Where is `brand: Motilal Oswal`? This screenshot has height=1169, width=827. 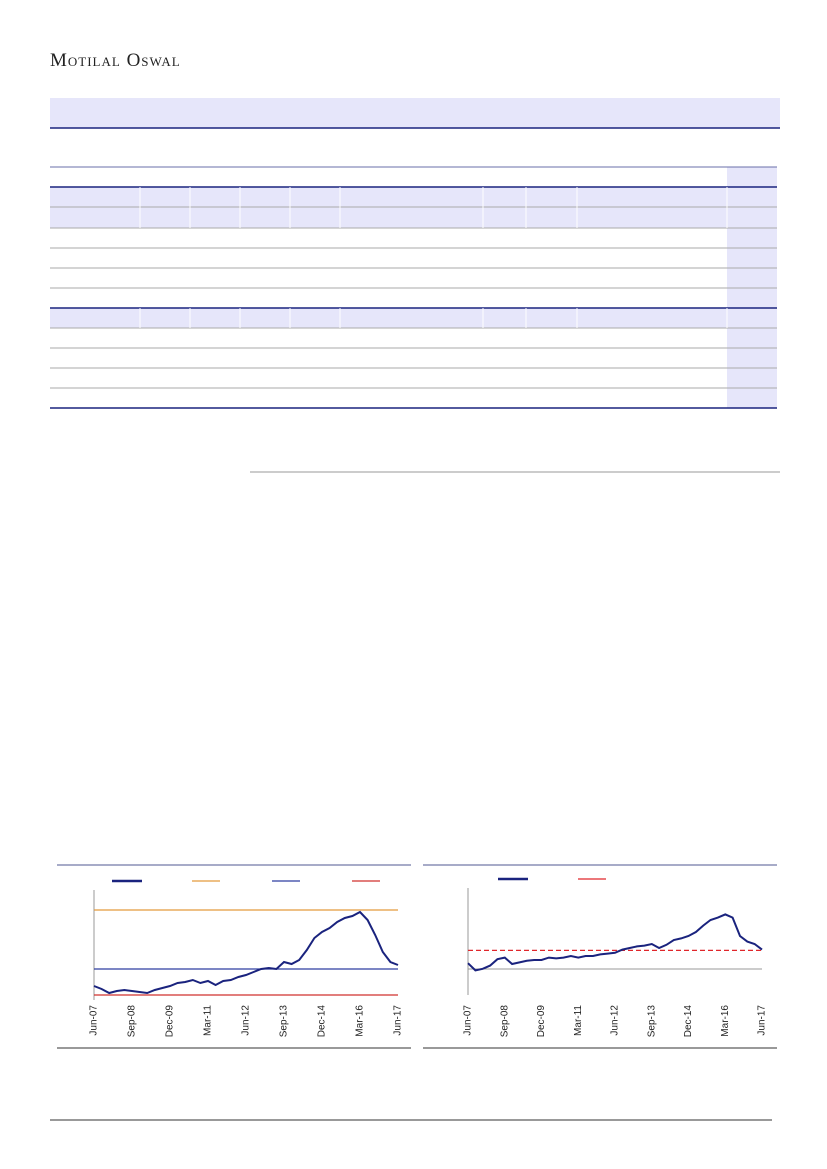
brand: Motilal Oswal is located at coordinates (115, 60).